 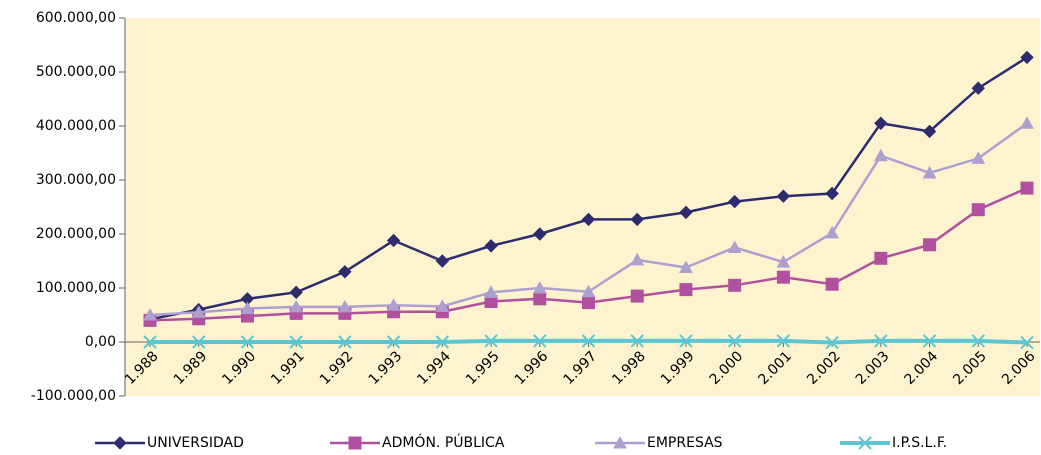 I want to click on legend-label: I.P.S.L.F., so click(x=919, y=443).